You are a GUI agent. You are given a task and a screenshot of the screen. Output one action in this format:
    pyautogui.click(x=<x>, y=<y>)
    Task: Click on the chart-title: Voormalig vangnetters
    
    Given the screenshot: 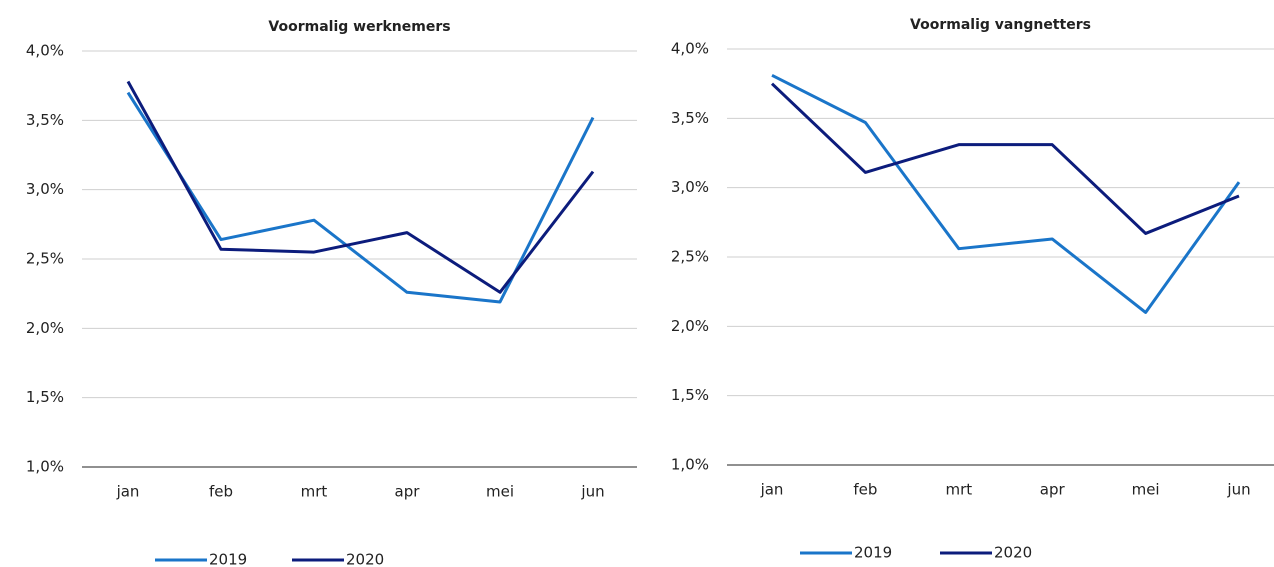 What is the action you would take?
    pyautogui.click(x=1000, y=25)
    